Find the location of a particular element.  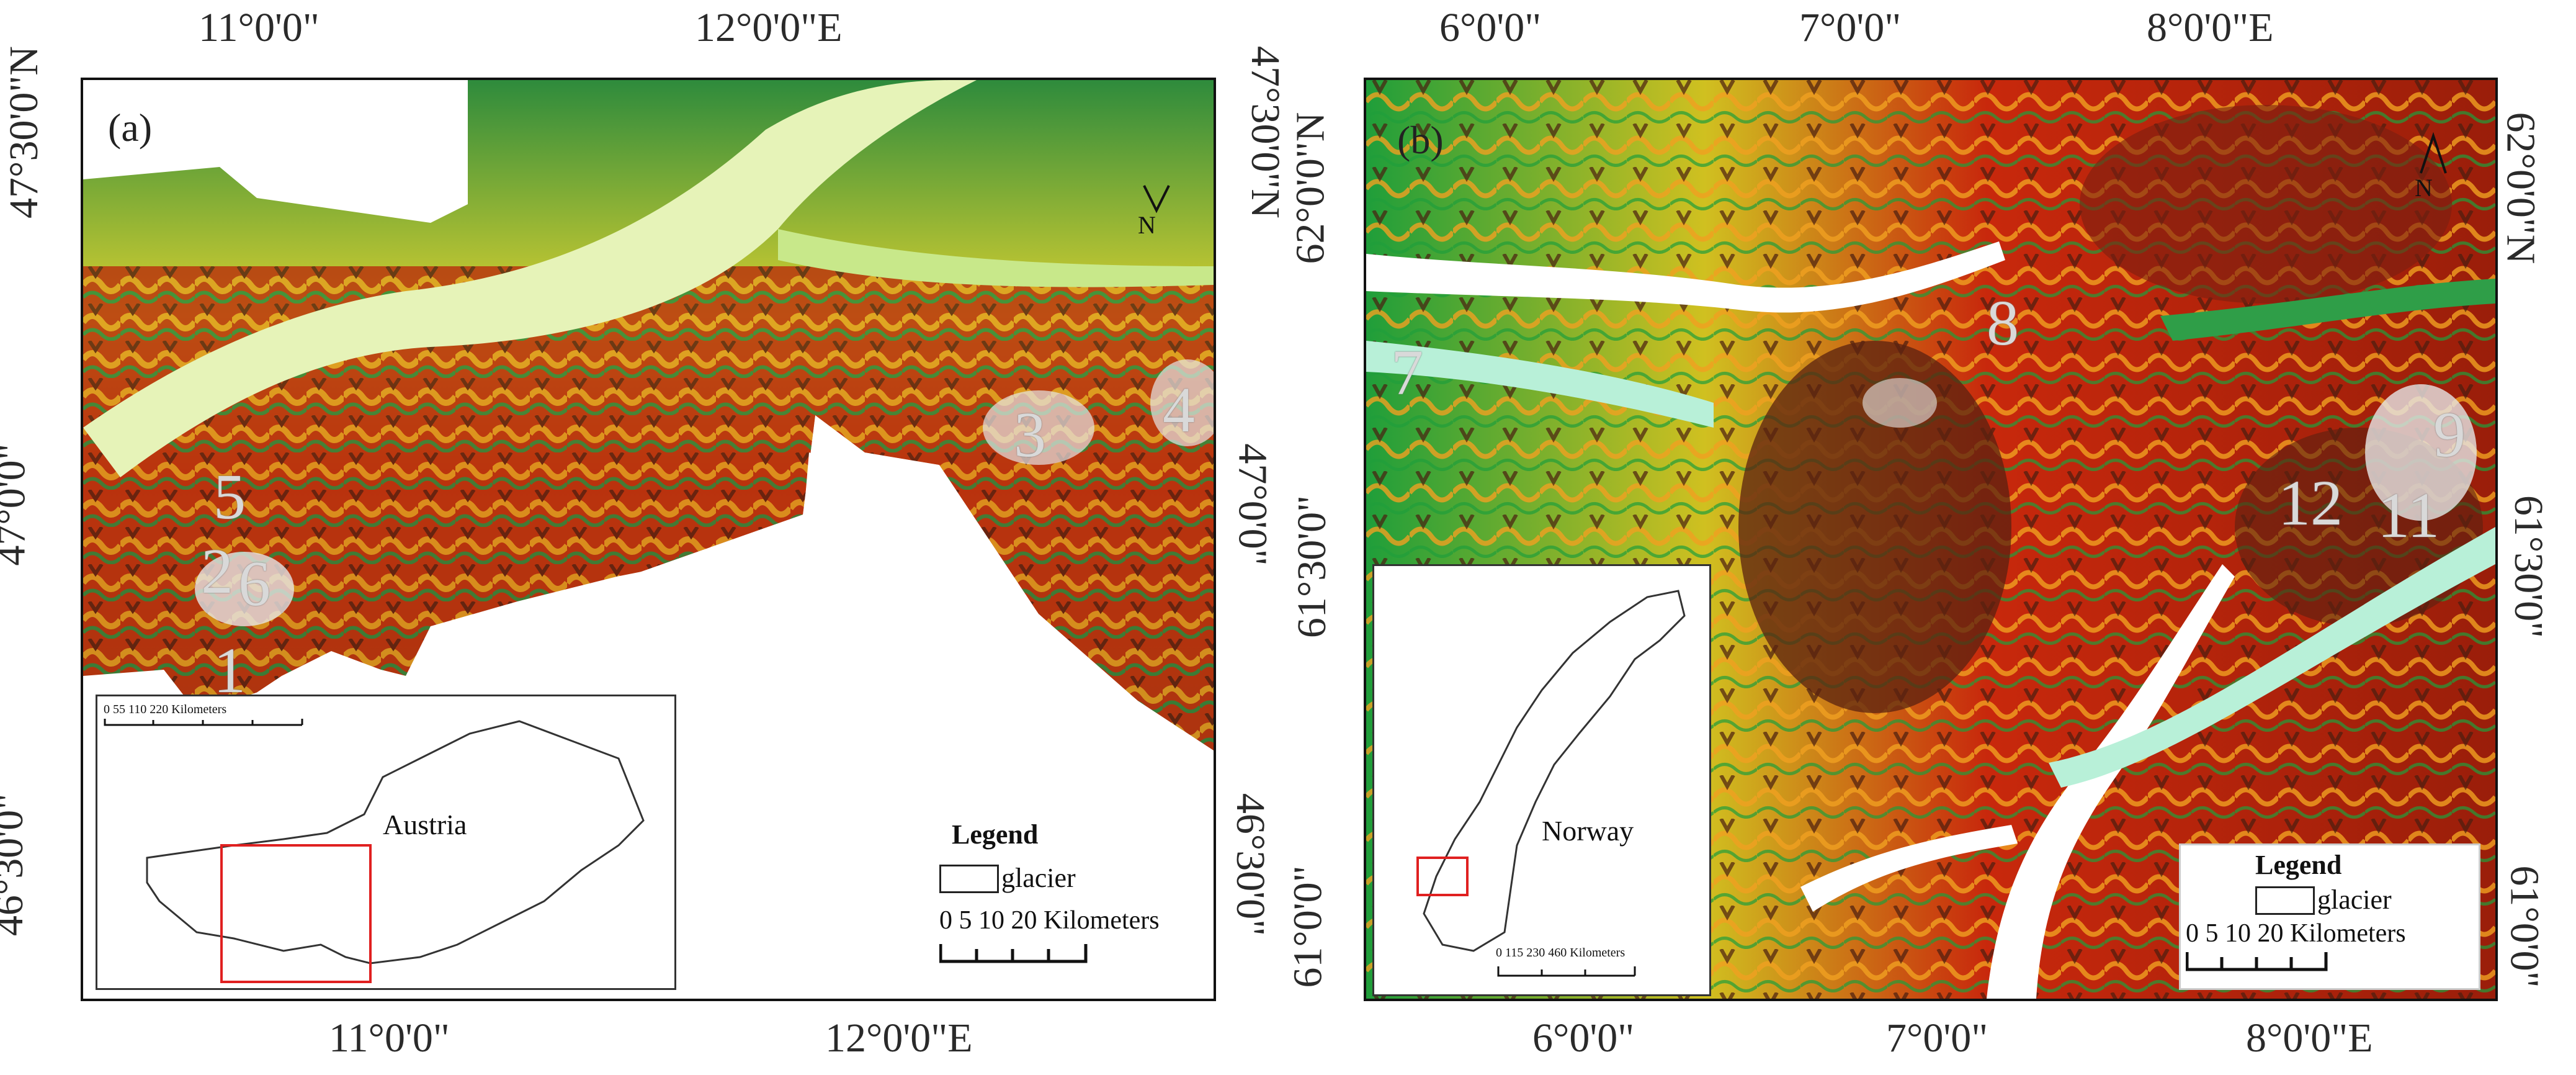

bottom-tick-7e: 7°0'0" is located at coordinates (1937, 1038).